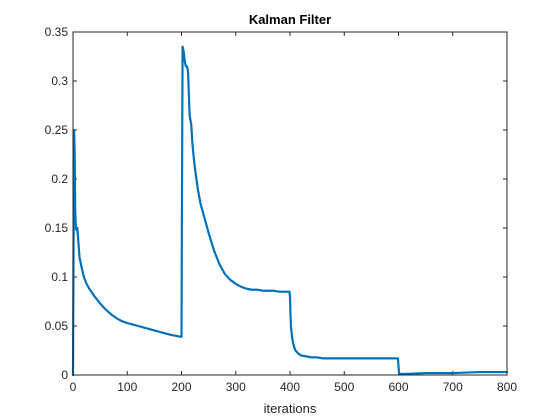  What do you see at coordinates (453, 387) in the screenshot?
I see `x-tick-label: 700` at bounding box center [453, 387].